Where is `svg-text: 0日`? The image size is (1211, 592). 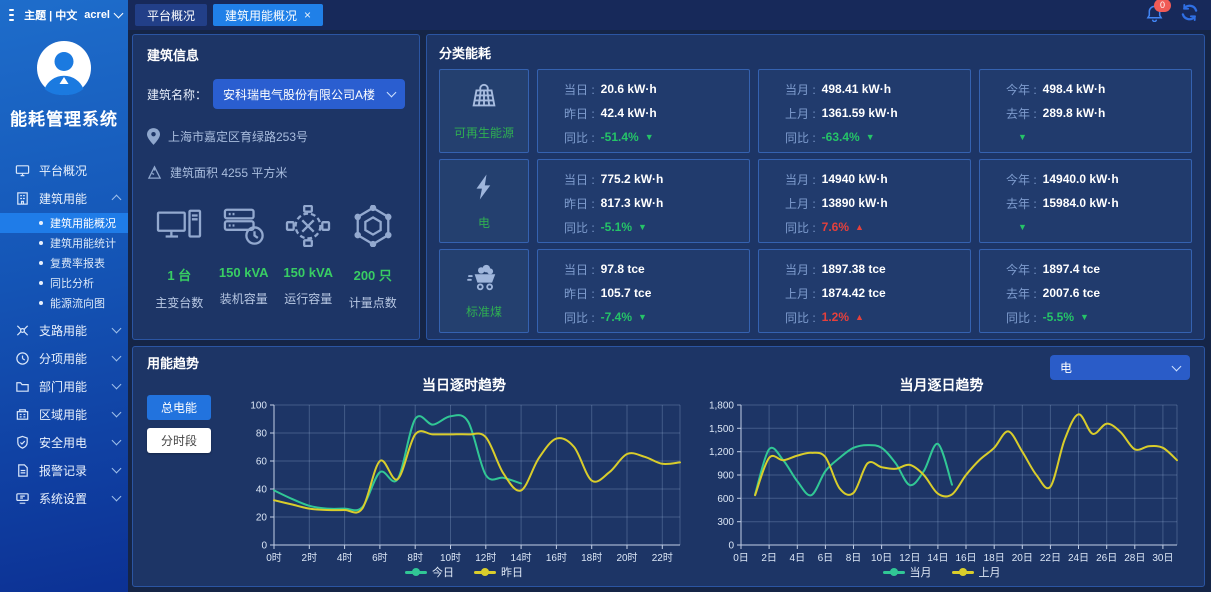
svg-text: 0日 is located at coordinates (741, 558).